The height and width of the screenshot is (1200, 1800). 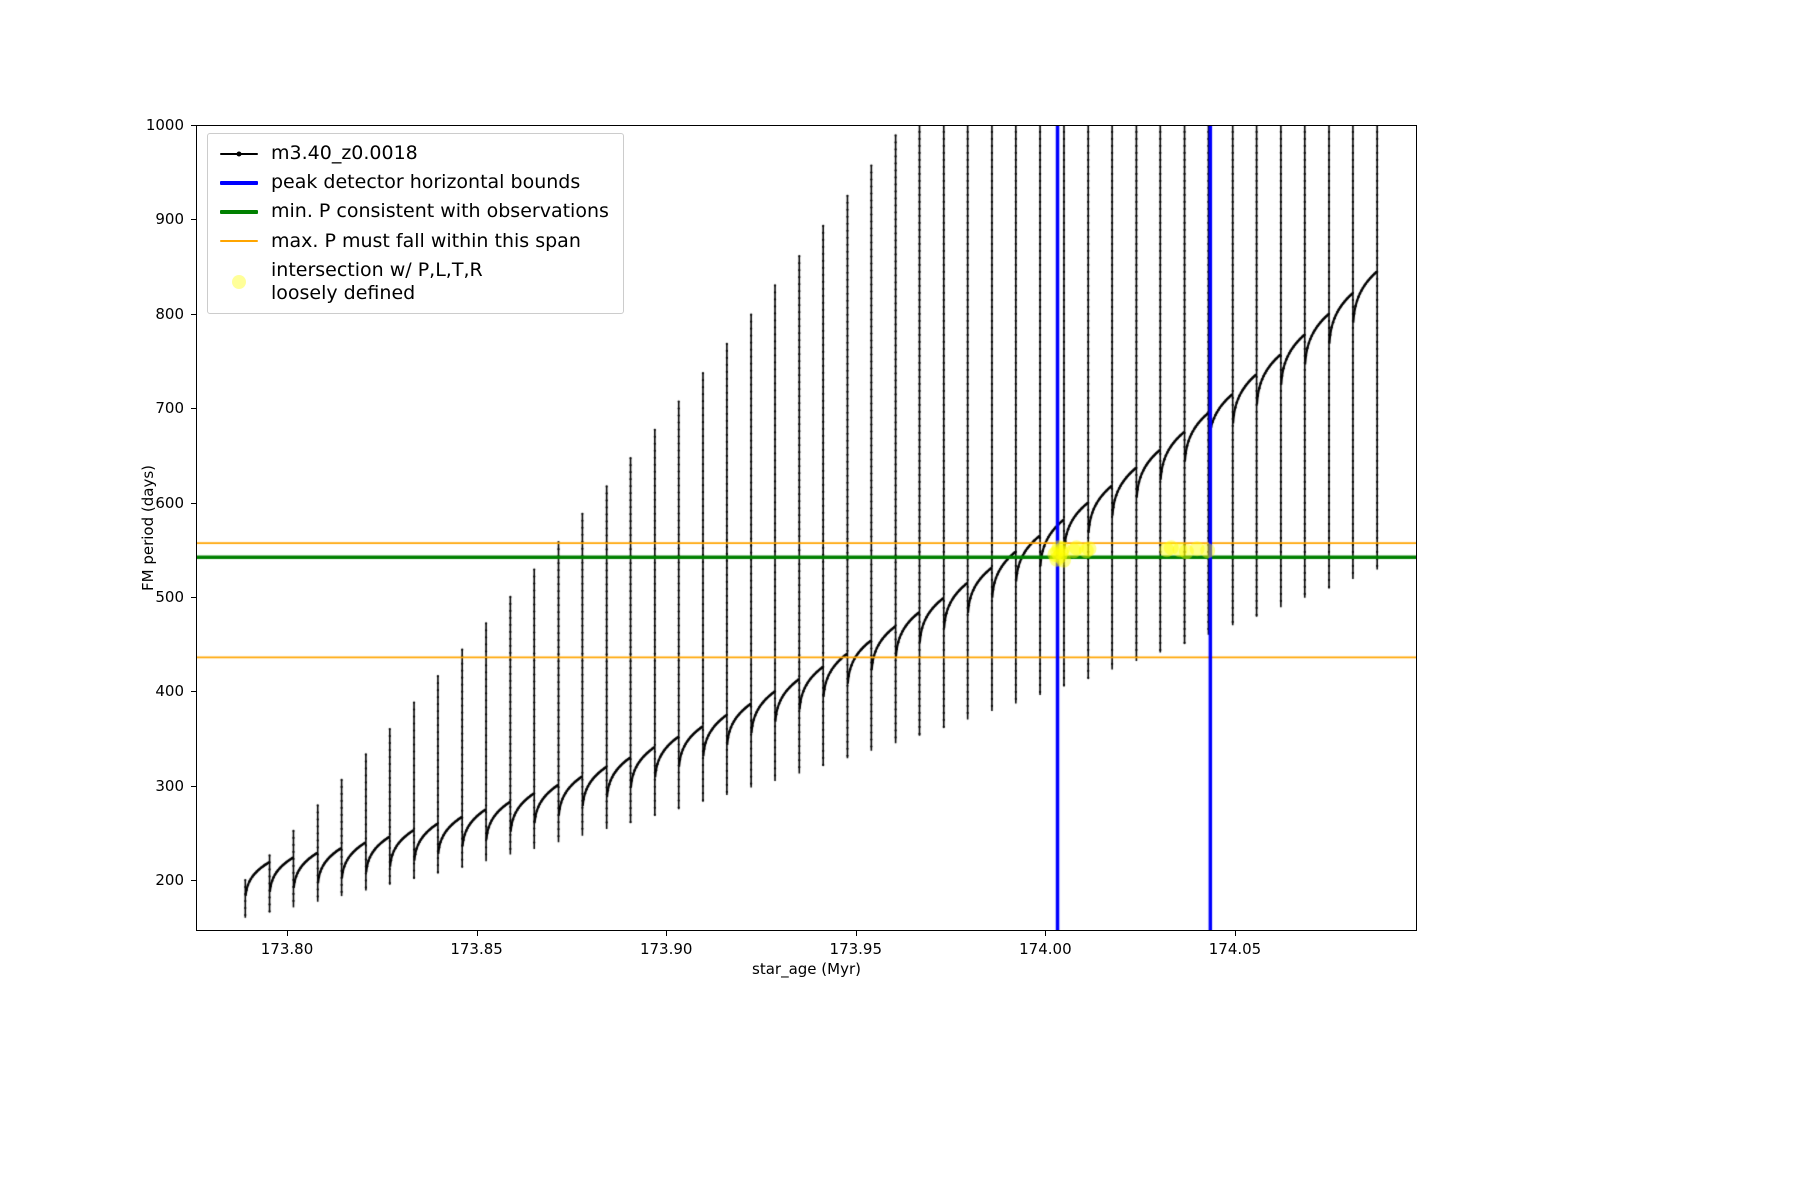 What do you see at coordinates (377, 281) in the screenshot?
I see `legend-label: intersection w/ P,L,T,R loosely defined` at bounding box center [377, 281].